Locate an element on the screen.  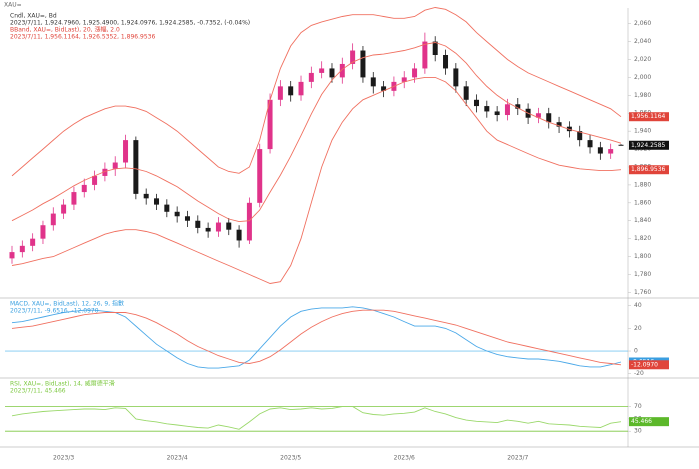
y-tick-label: 1,780 is located at coordinates (642, 274).